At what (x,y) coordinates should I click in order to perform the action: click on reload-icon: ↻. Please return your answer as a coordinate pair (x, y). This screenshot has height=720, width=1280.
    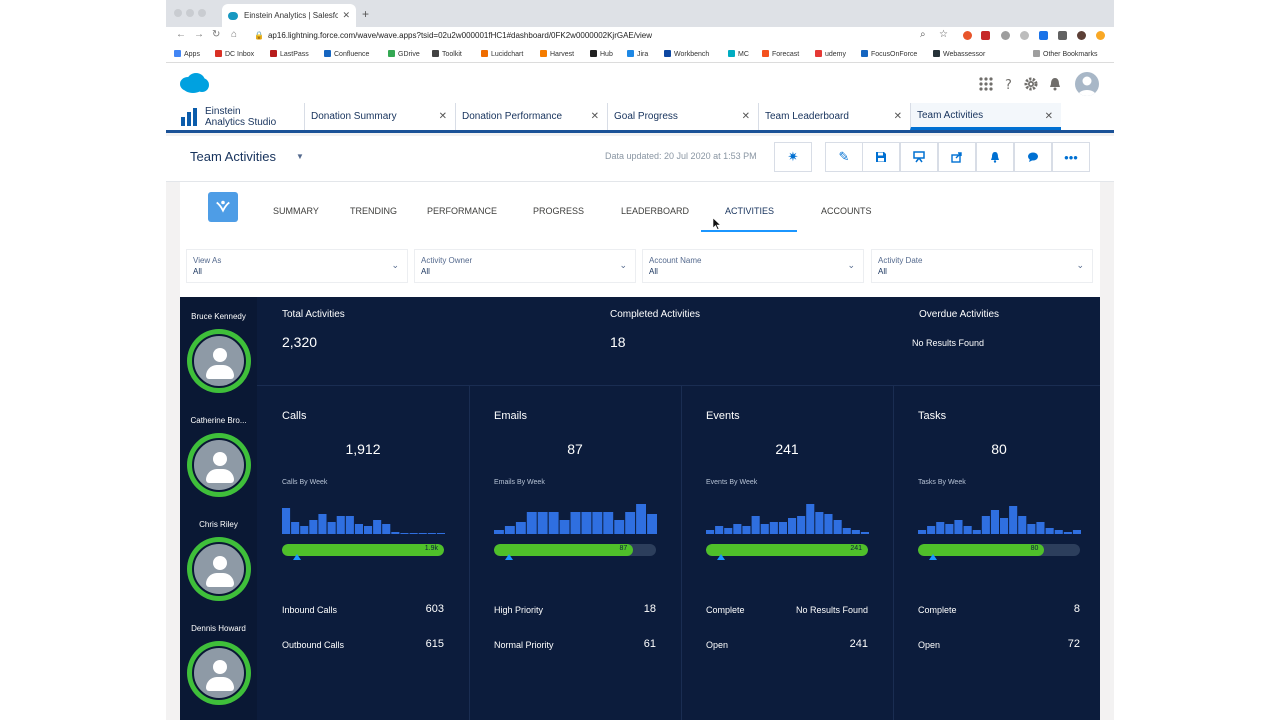
    Looking at the image, I should click on (216, 34).